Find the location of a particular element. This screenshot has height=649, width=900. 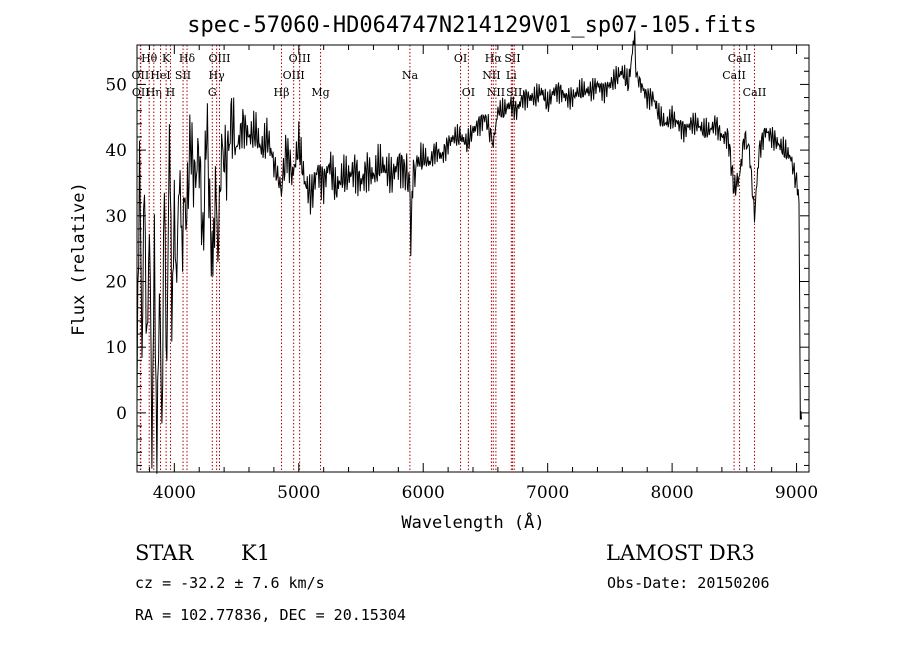

y-tick-label-50: 50 is located at coordinates (116, 85).